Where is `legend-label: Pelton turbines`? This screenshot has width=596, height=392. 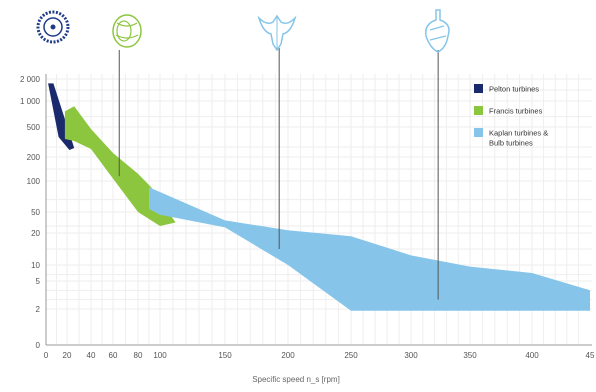
legend-label: Pelton turbines is located at coordinates (514, 89).